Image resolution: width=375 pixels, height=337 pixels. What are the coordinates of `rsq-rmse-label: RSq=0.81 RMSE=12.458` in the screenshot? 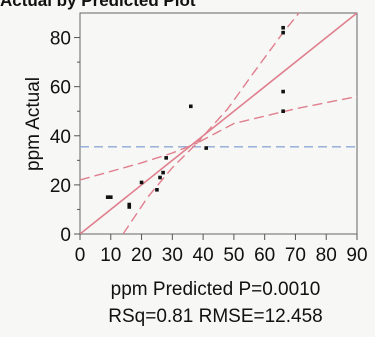 It's located at (215, 316).